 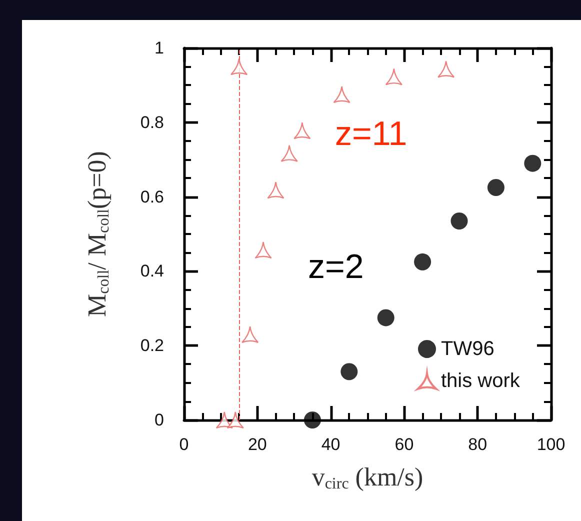 What do you see at coordinates (257, 444) in the screenshot?
I see `x-tick-label: 20` at bounding box center [257, 444].